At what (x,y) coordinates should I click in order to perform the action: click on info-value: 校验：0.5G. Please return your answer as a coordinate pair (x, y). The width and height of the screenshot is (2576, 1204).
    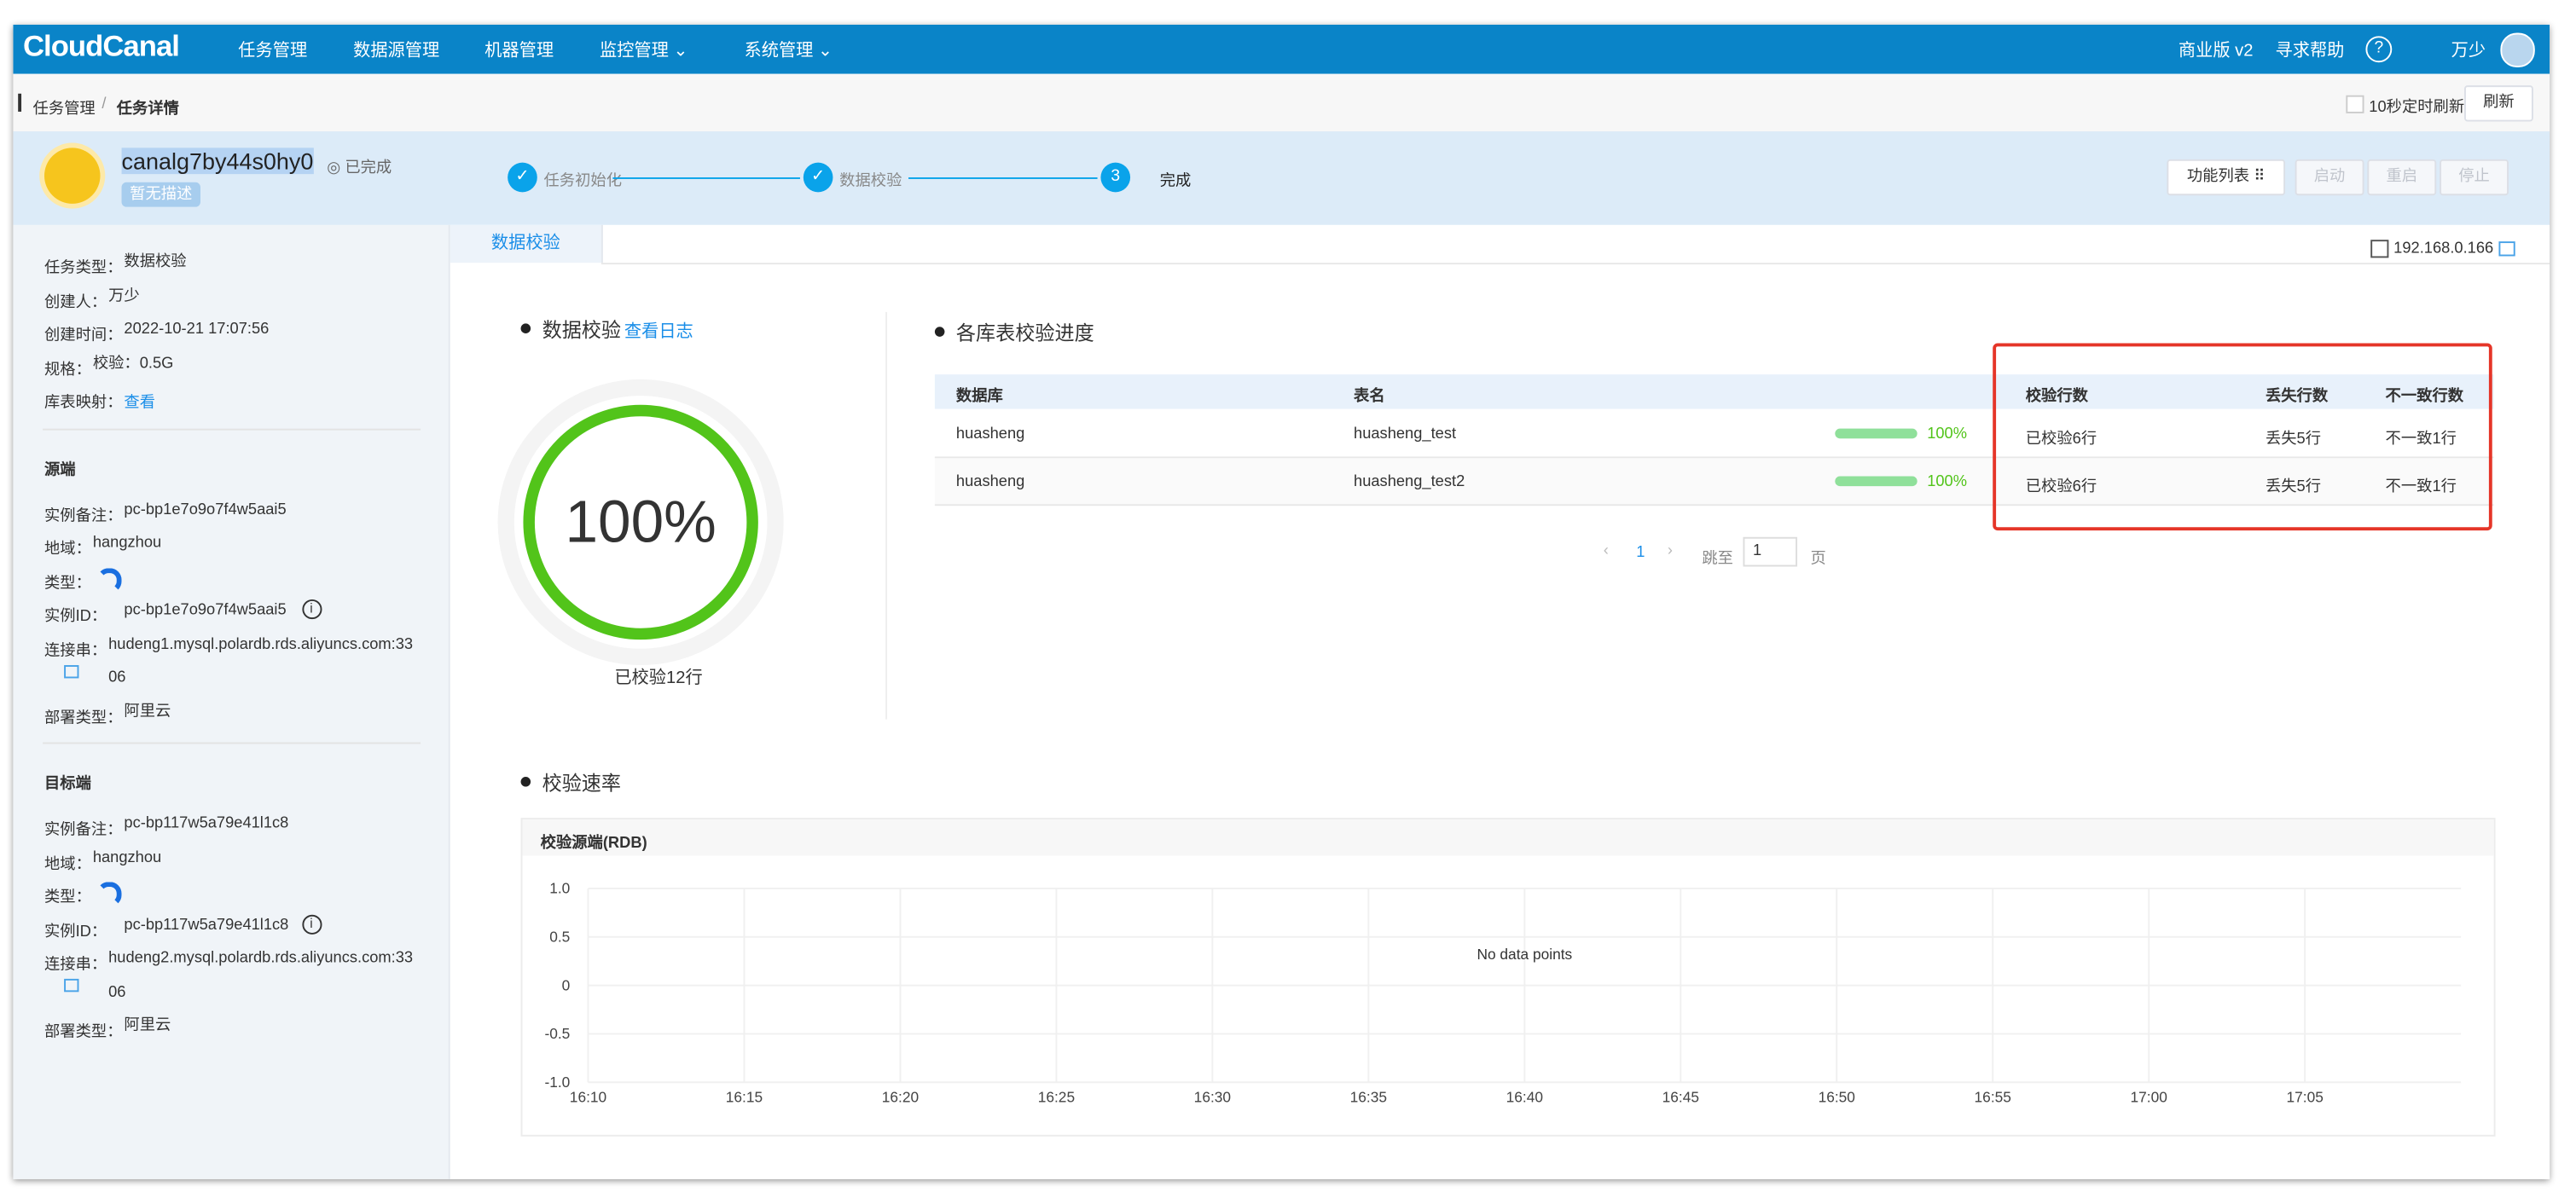
    Looking at the image, I should click on (133, 363).